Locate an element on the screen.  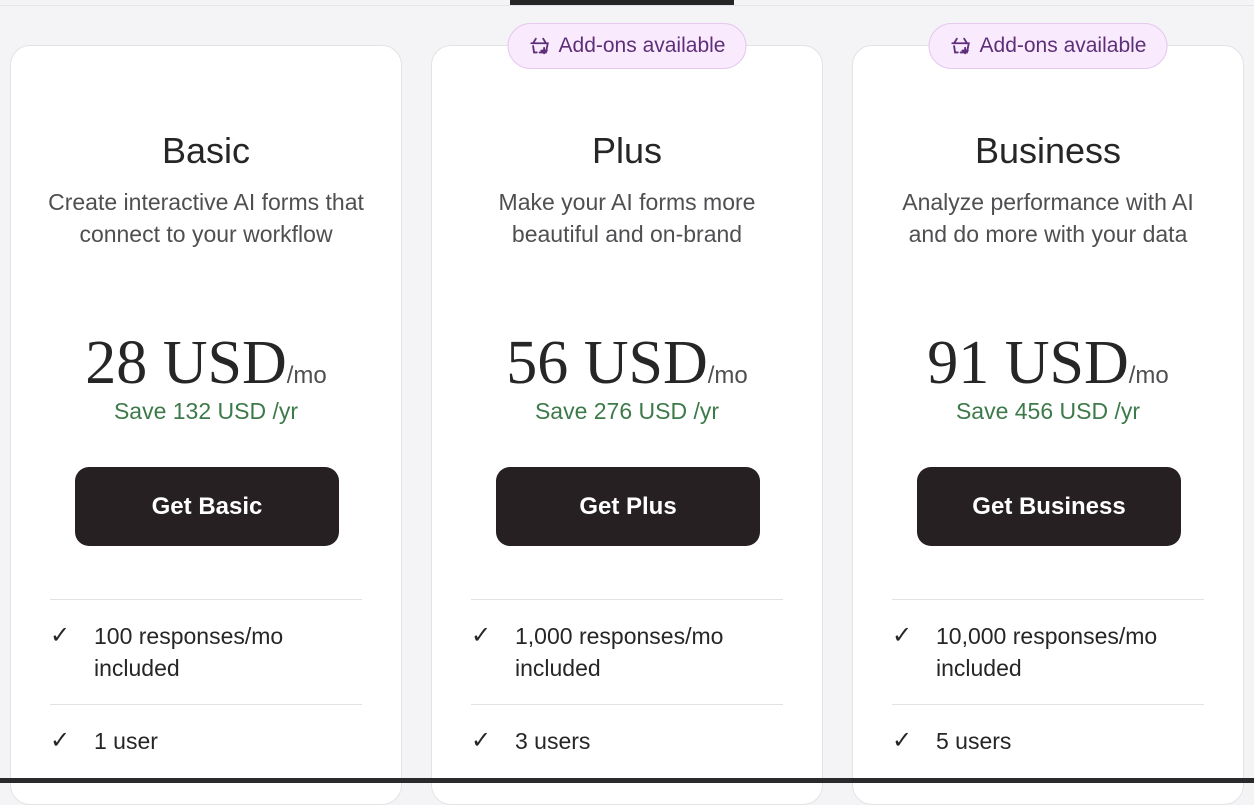
feature-text: 1,000 responses/mo included is located at coordinates (619, 652).